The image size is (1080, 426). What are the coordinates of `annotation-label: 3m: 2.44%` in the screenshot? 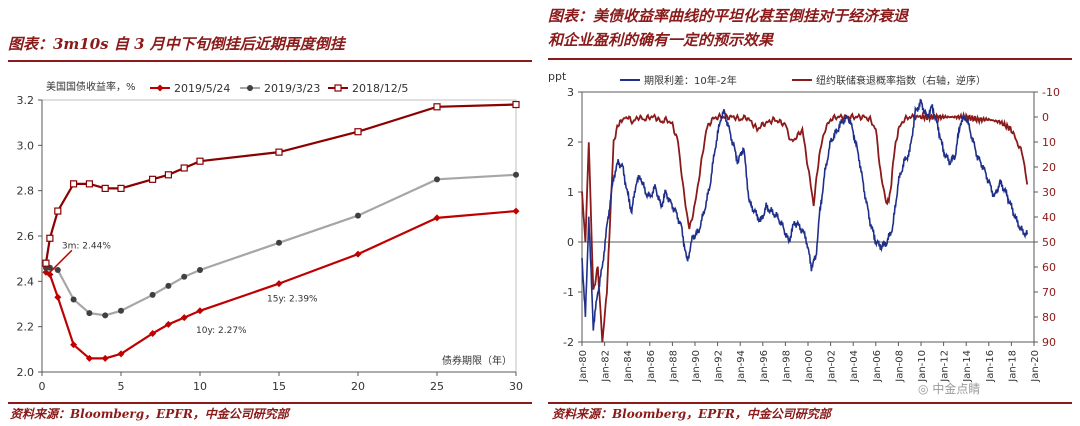 It's located at (86, 246).